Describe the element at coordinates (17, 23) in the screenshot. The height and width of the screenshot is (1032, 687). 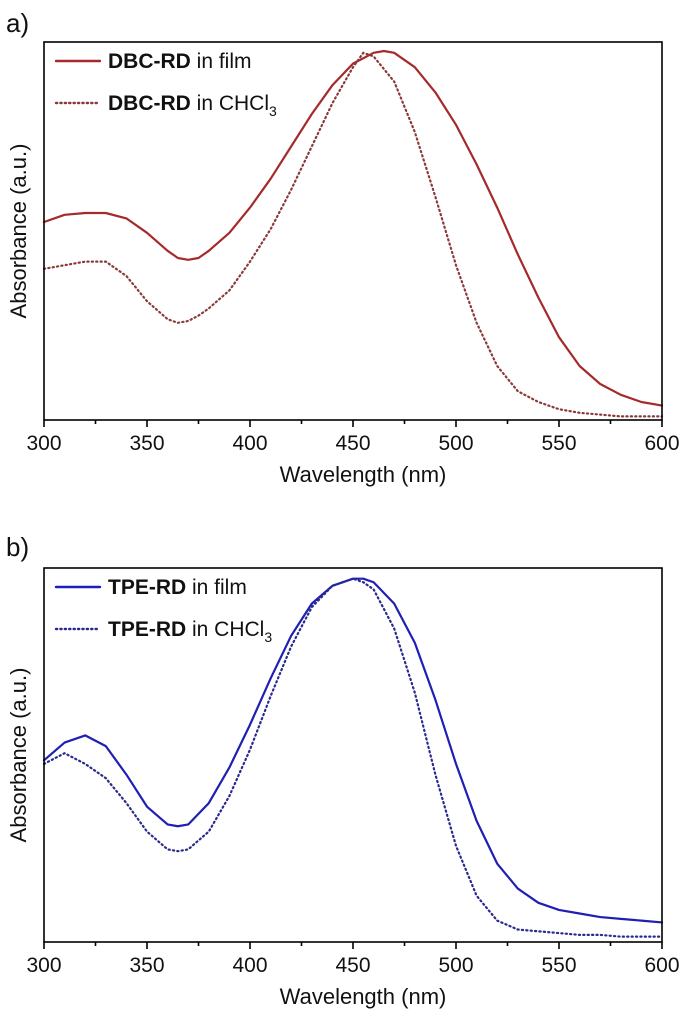
I see `panel-label: a)` at that location.